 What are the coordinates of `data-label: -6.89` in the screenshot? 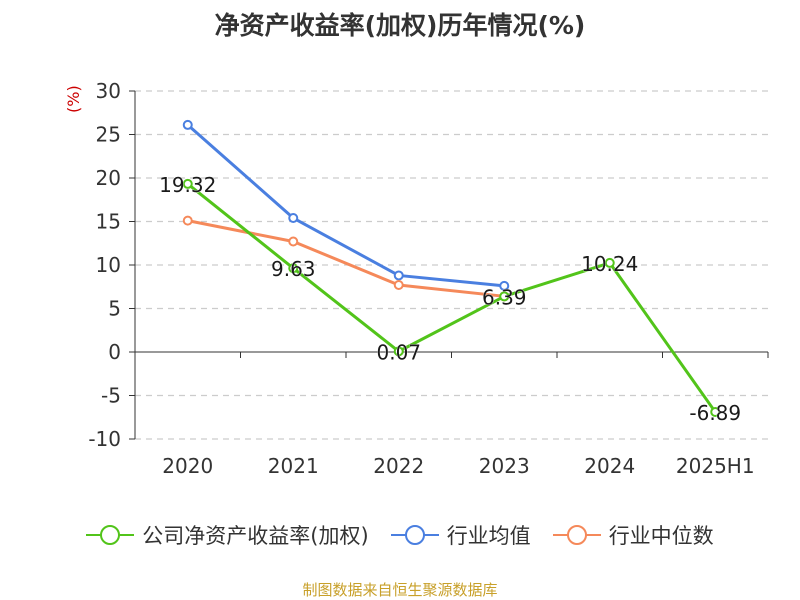 It's located at (715, 413).